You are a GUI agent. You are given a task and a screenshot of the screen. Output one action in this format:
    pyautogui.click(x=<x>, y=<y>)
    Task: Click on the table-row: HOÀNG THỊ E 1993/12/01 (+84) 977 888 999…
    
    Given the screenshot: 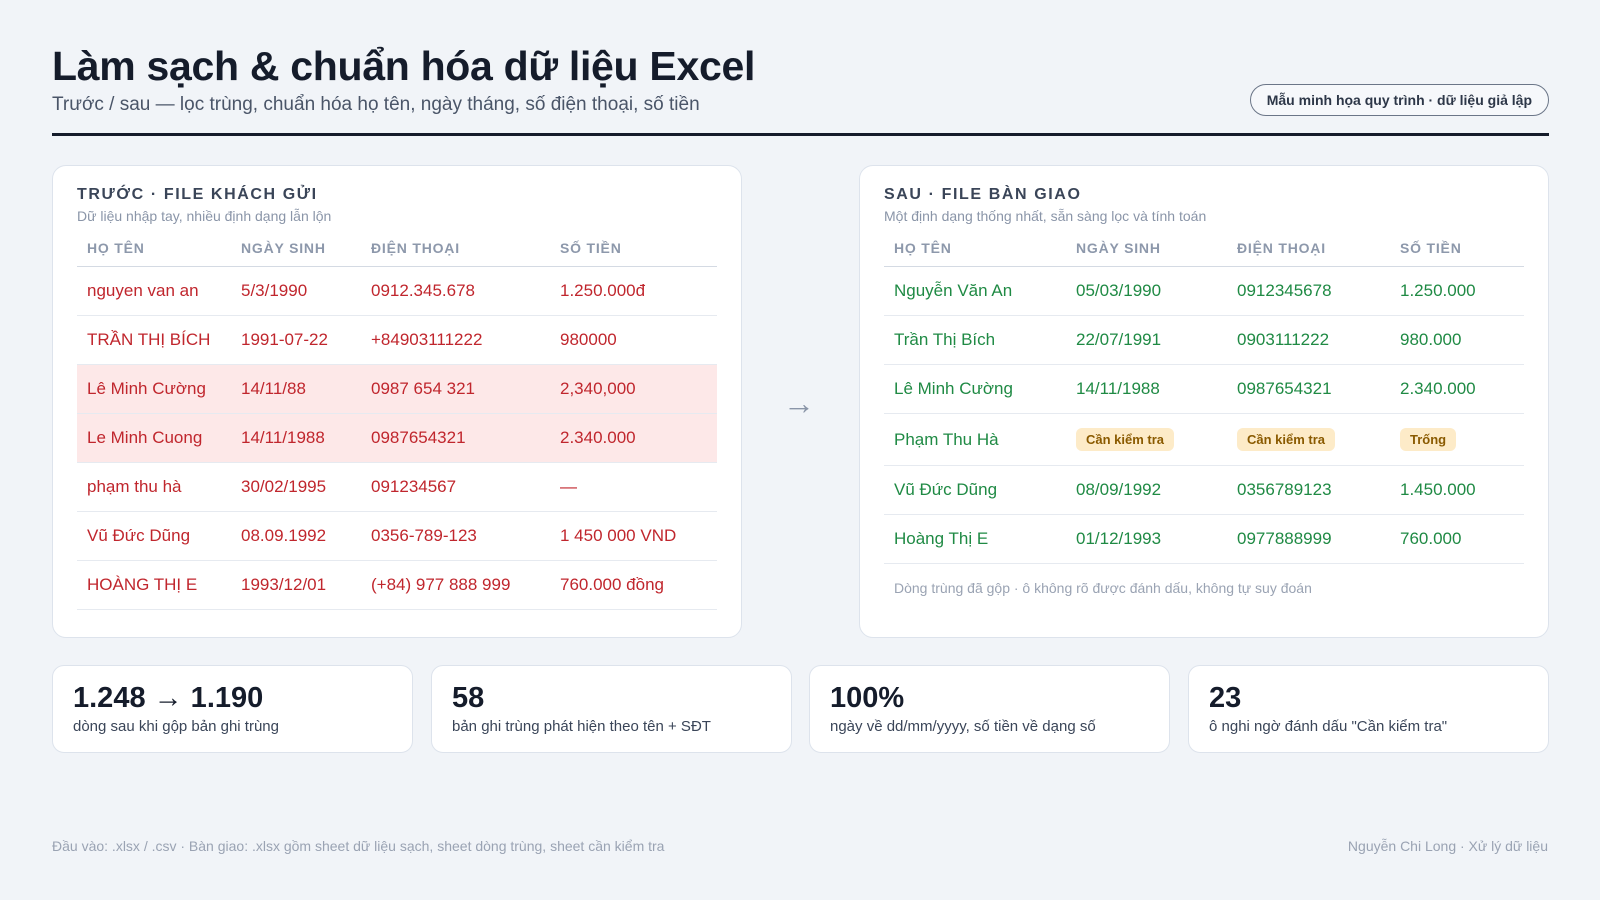 What is the action you would take?
    pyautogui.click(x=397, y=585)
    